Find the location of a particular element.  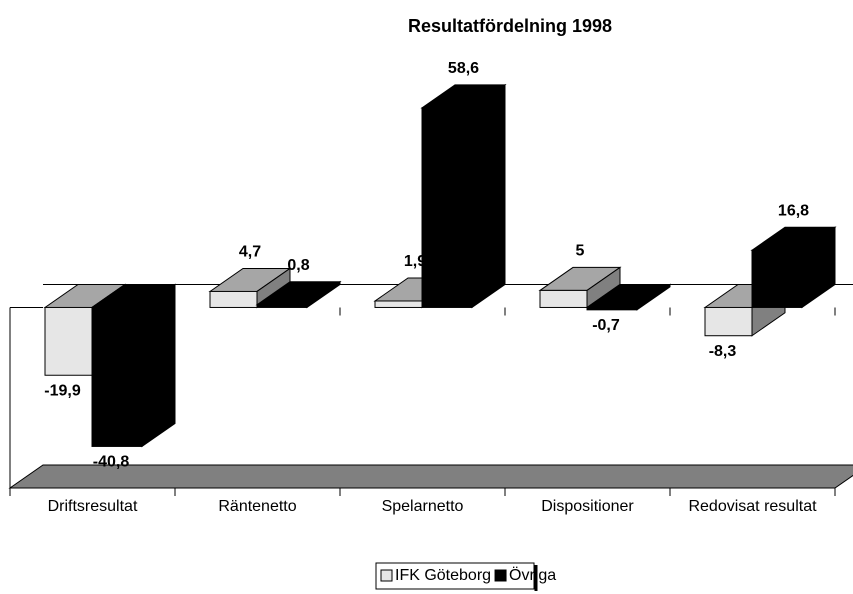

floor is located at coordinates (430, 476).